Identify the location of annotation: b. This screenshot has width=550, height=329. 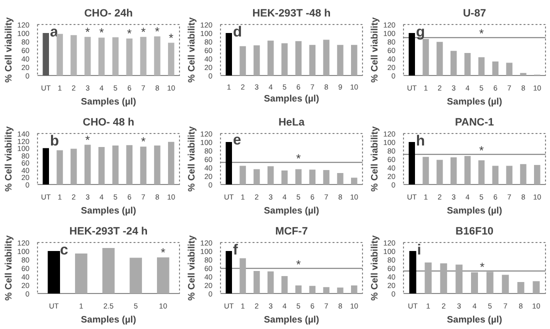
(54, 142).